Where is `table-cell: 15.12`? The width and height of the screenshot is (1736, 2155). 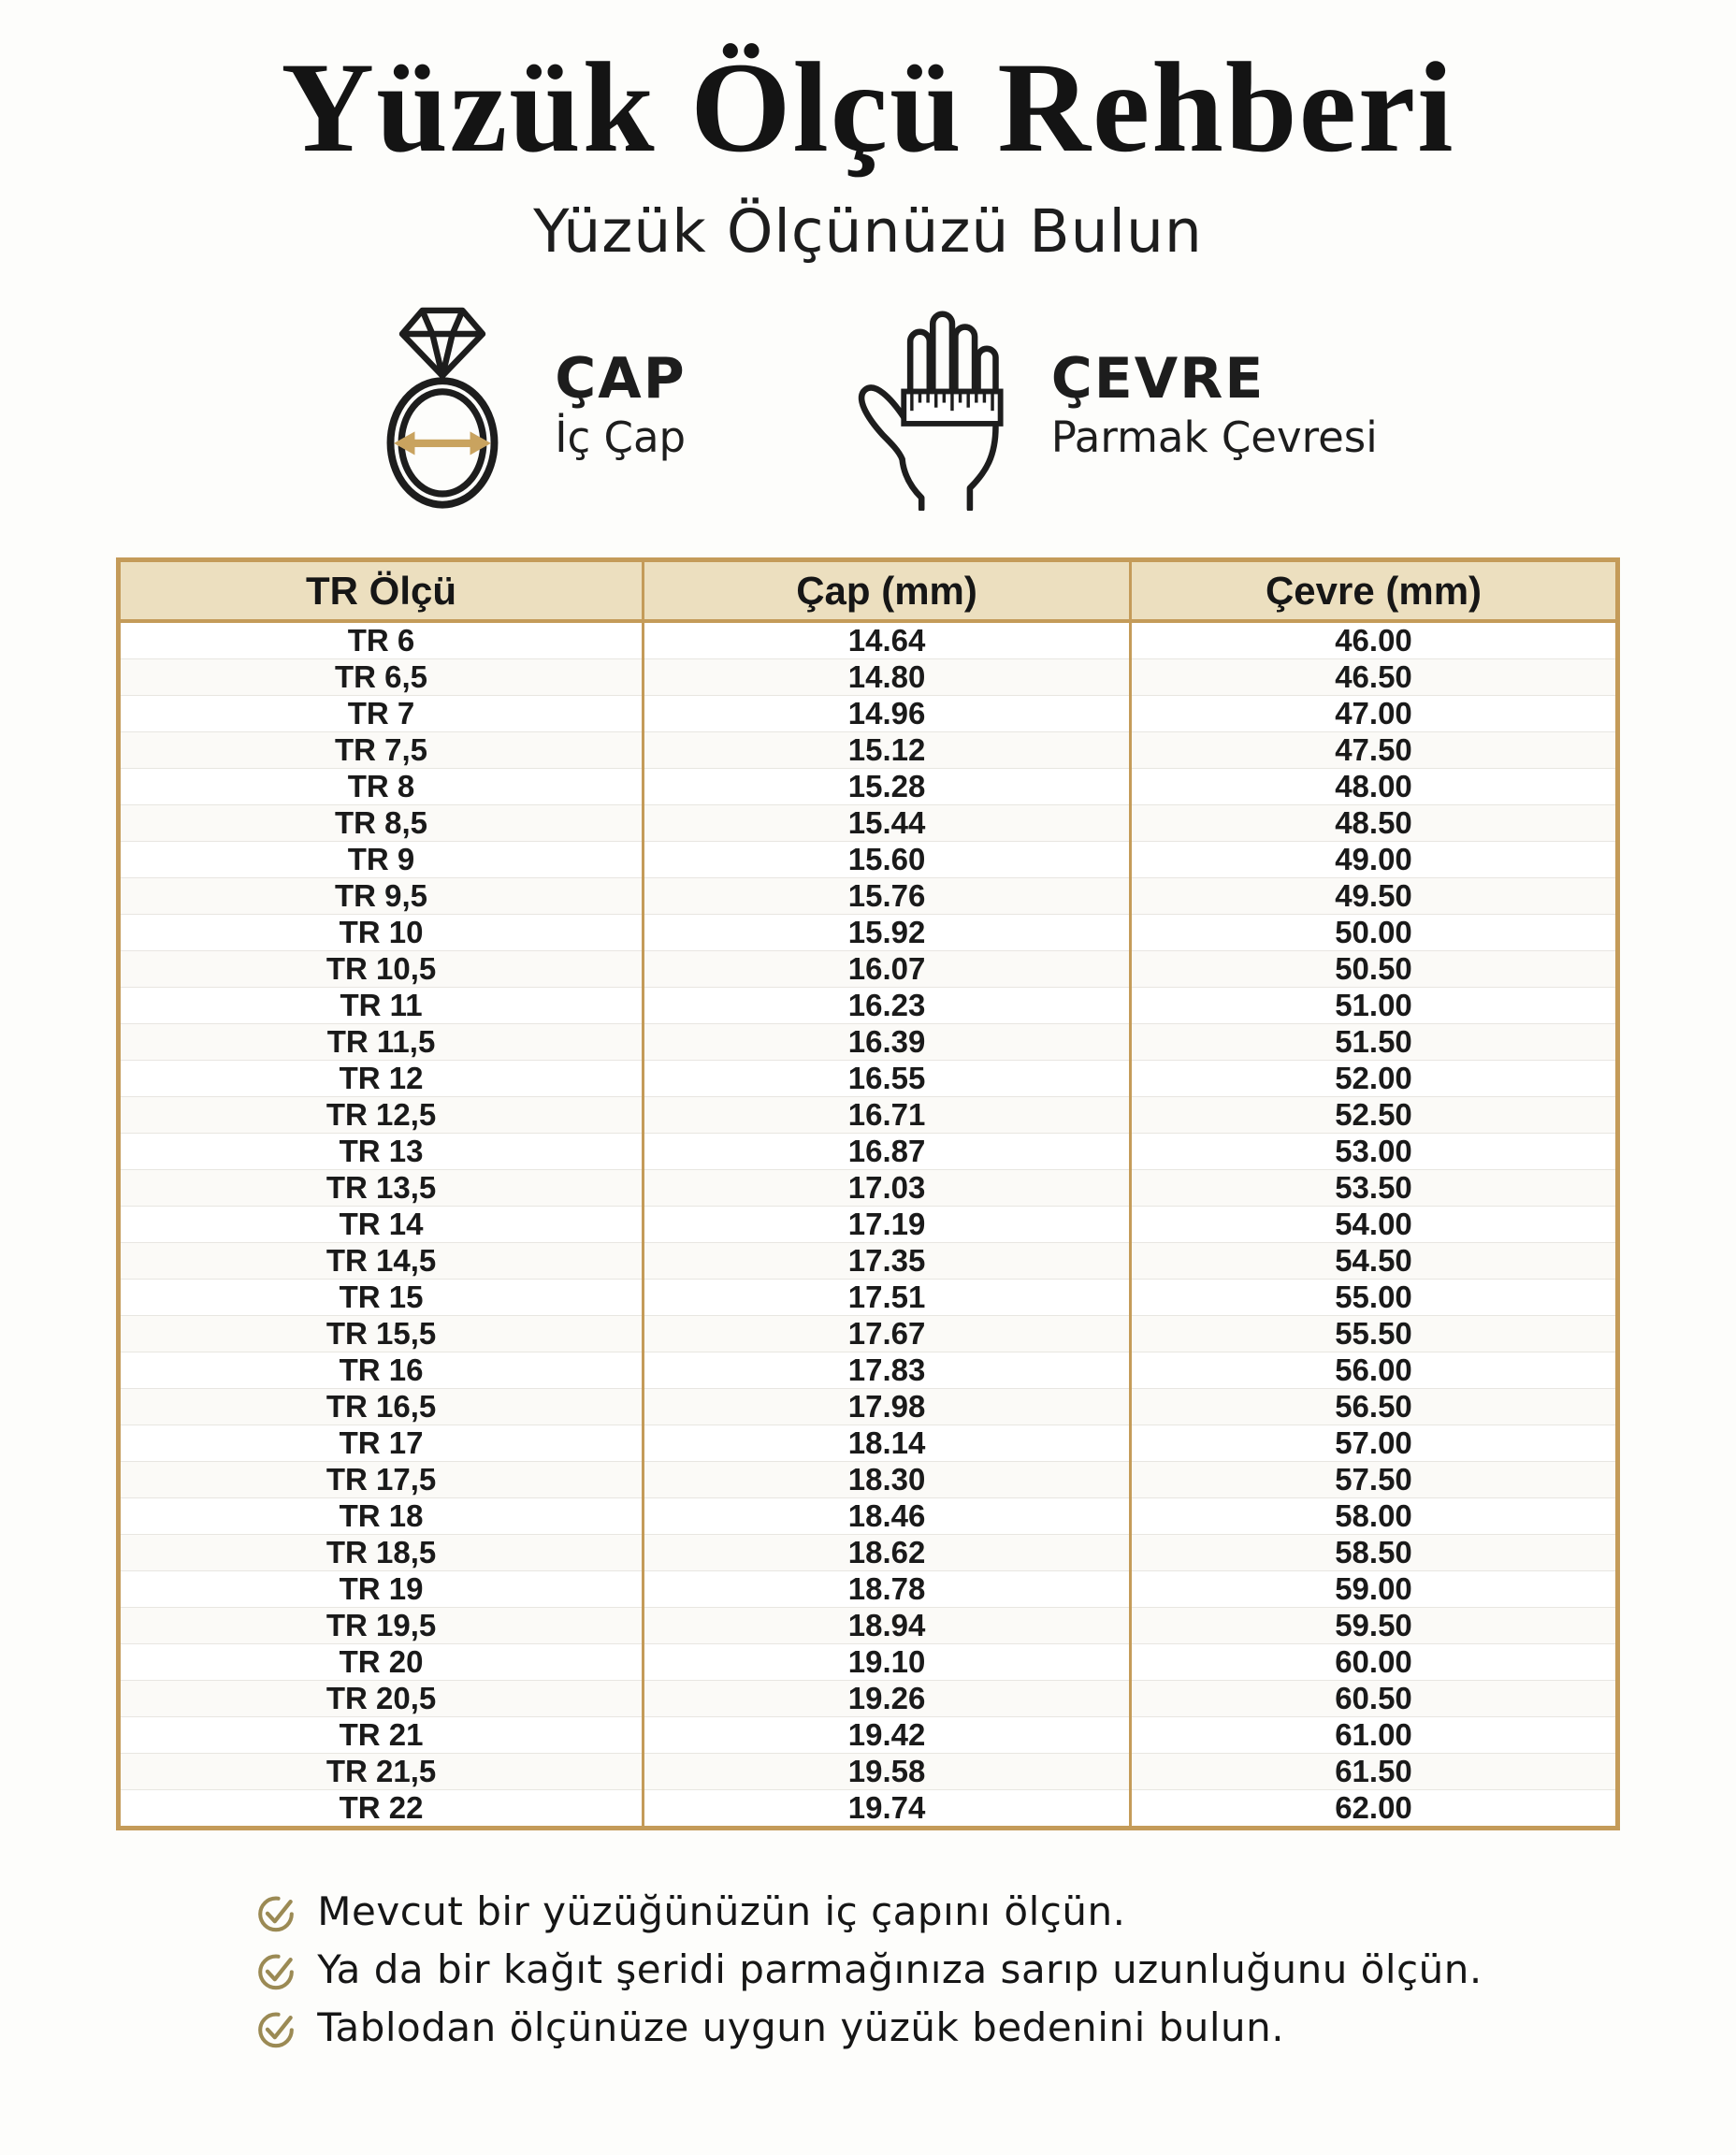 table-cell: 15.12 is located at coordinates (886, 750).